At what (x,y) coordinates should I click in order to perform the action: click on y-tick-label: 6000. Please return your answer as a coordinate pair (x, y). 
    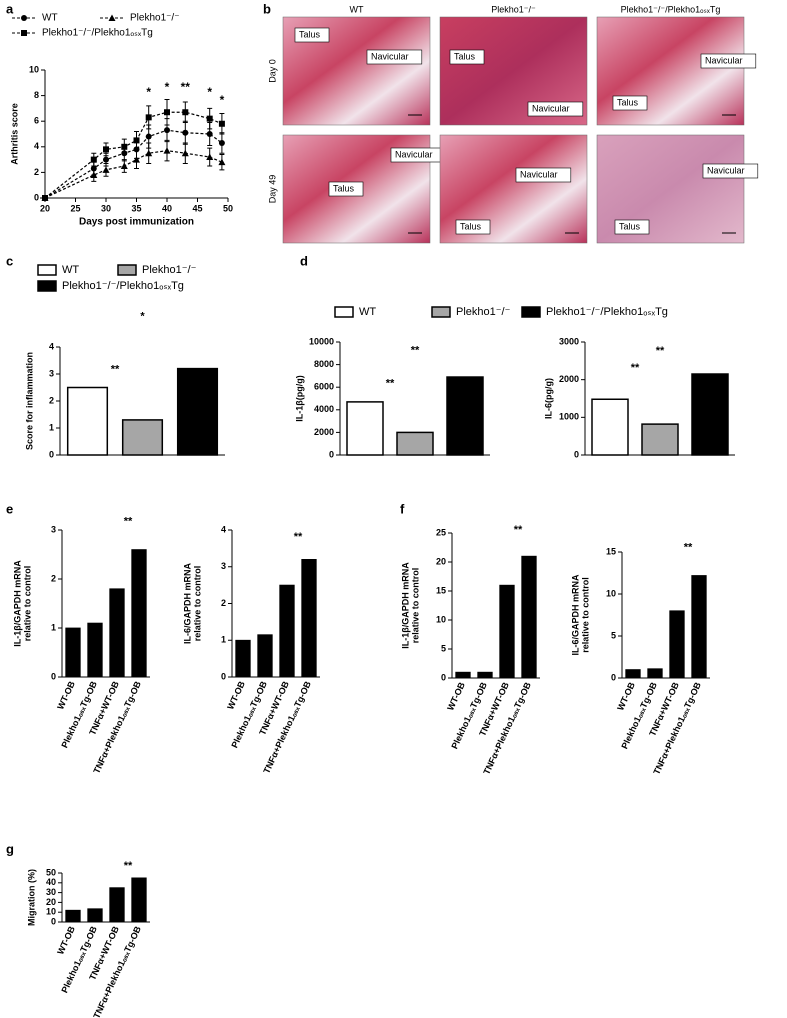
    Looking at the image, I should click on (324, 387).